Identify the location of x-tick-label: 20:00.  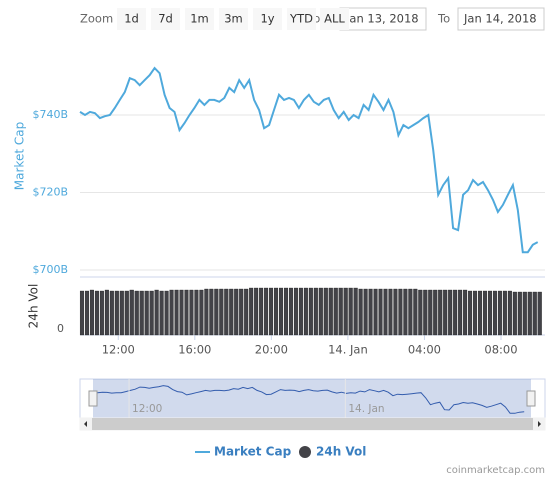
(271, 350).